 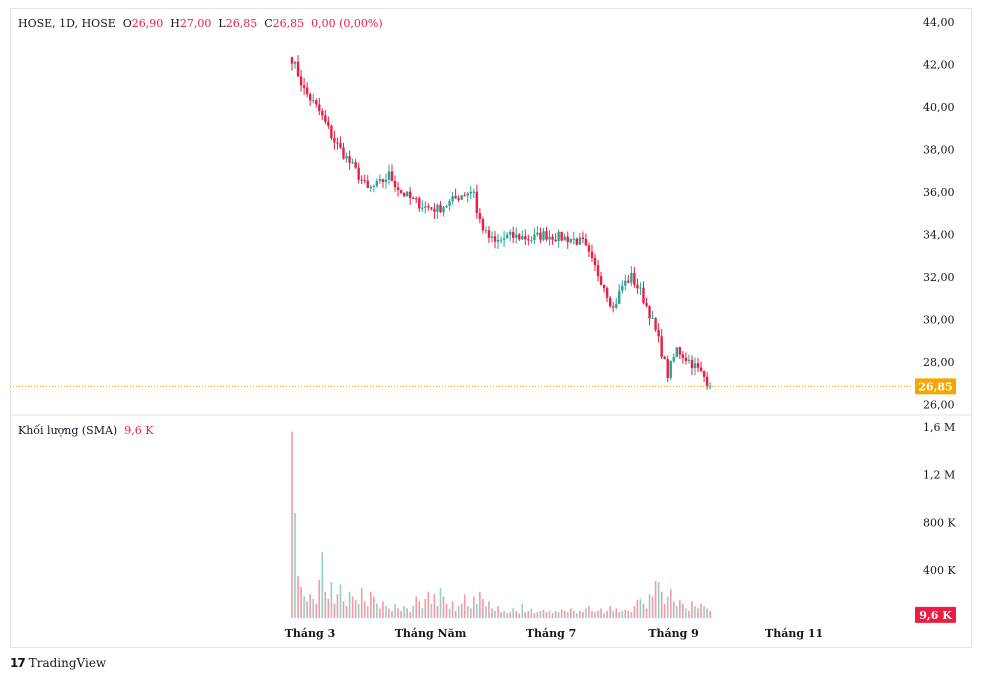 What do you see at coordinates (939, 319) in the screenshot?
I see `price-tick-label: 30,00` at bounding box center [939, 319].